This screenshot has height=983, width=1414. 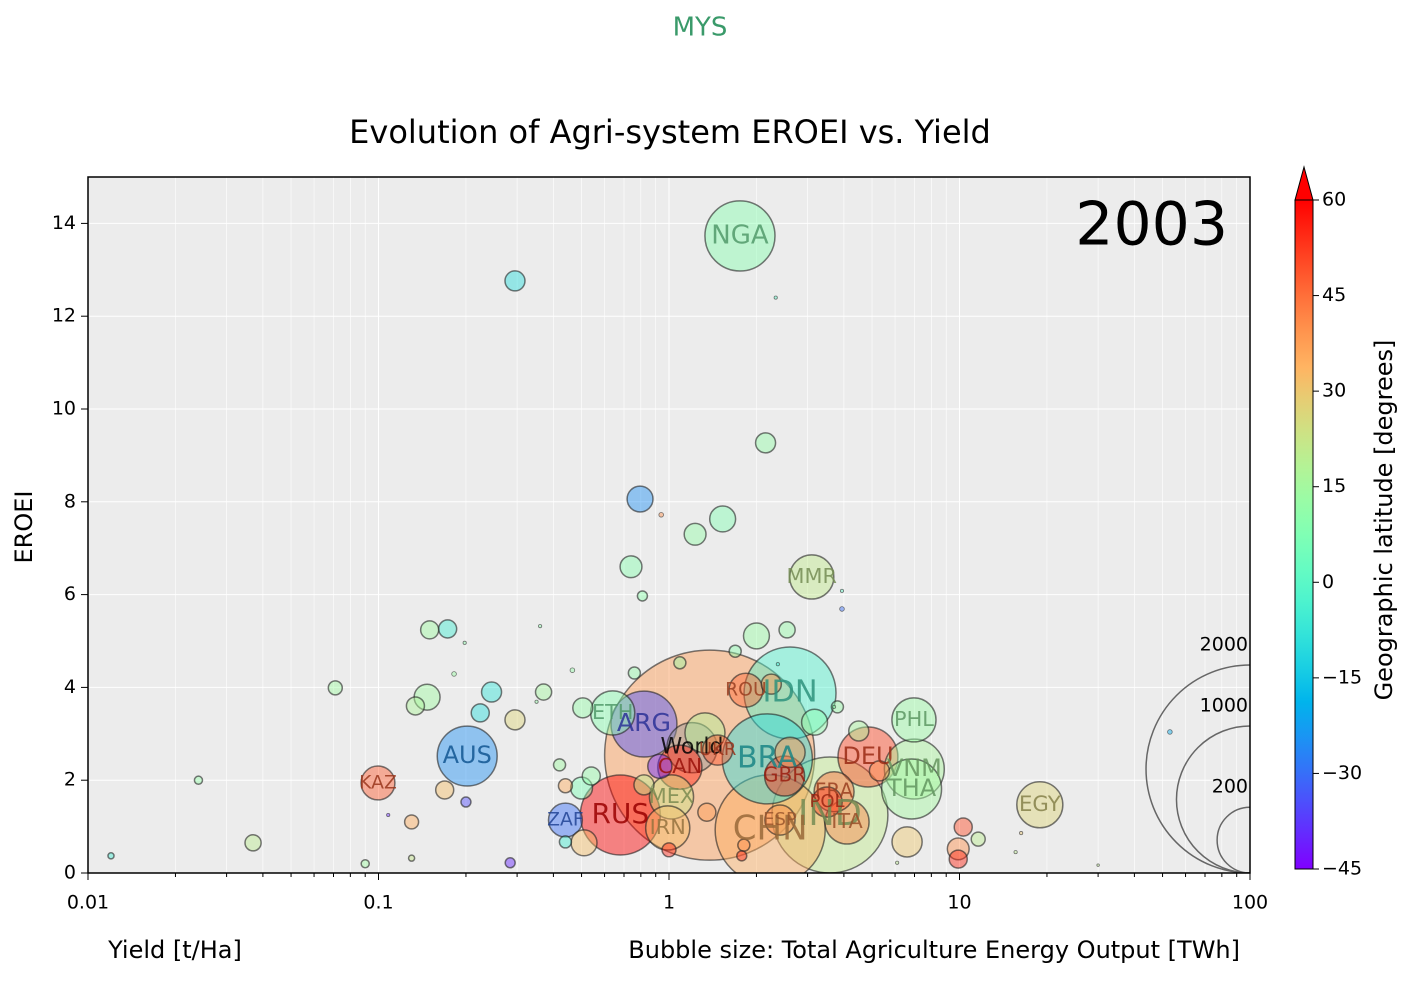 I want to click on x-tick-label: 0.01, so click(x=88, y=903).